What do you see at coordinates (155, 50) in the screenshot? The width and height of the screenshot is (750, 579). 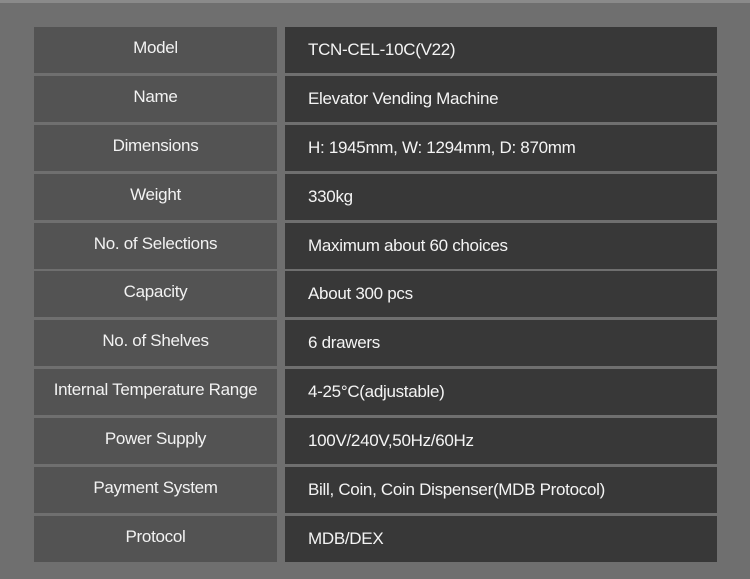 I see `spec-label: Model` at bounding box center [155, 50].